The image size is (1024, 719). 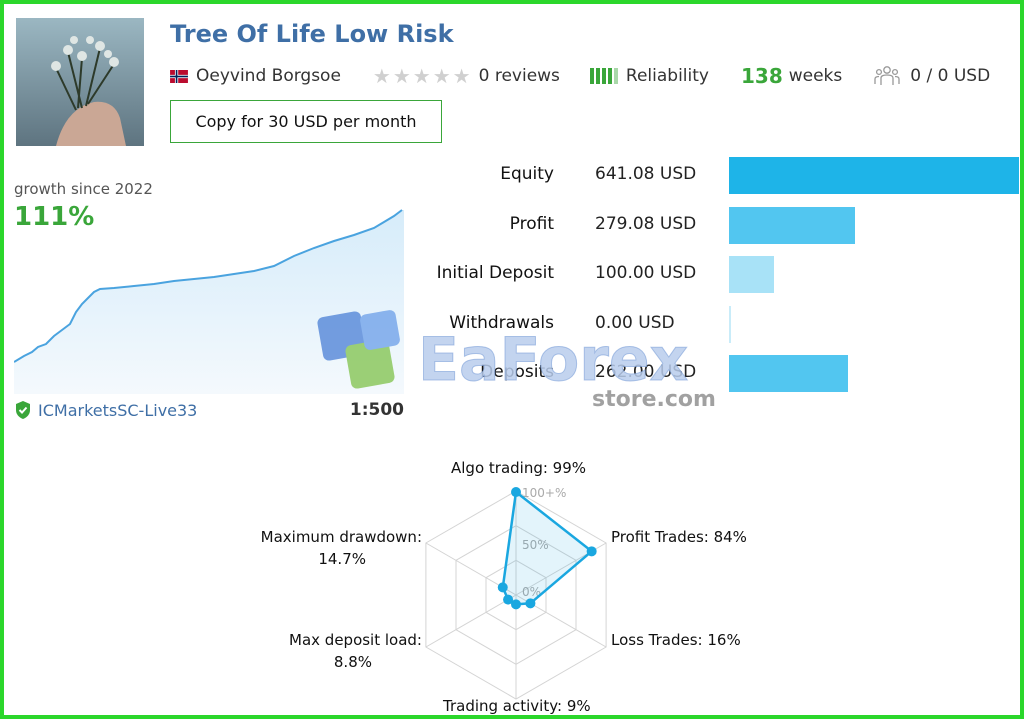 I want to click on weeks-value: 138, so click(x=761, y=76).